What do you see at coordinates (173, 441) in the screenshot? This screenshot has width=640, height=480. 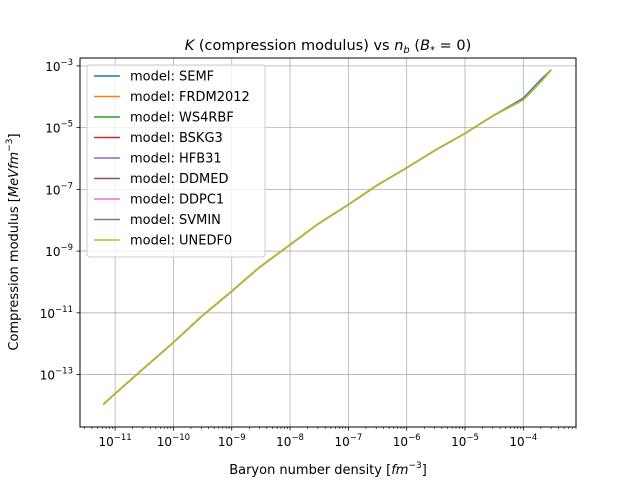 I see `x-tick-label: 10⁻¹⁰` at bounding box center [173, 441].